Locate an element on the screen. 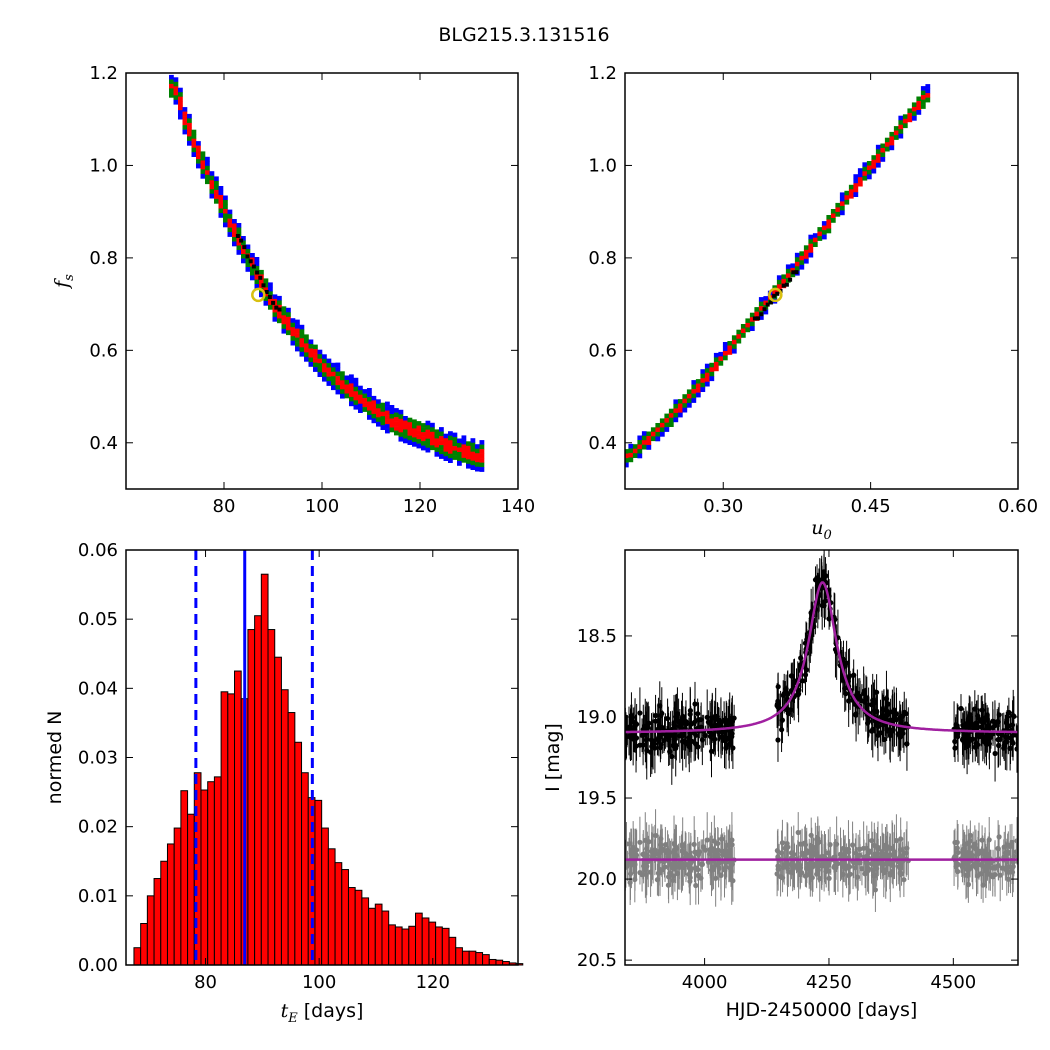 This screenshot has width=1050, height=1050. best-fit-marker is located at coordinates (258, 295).